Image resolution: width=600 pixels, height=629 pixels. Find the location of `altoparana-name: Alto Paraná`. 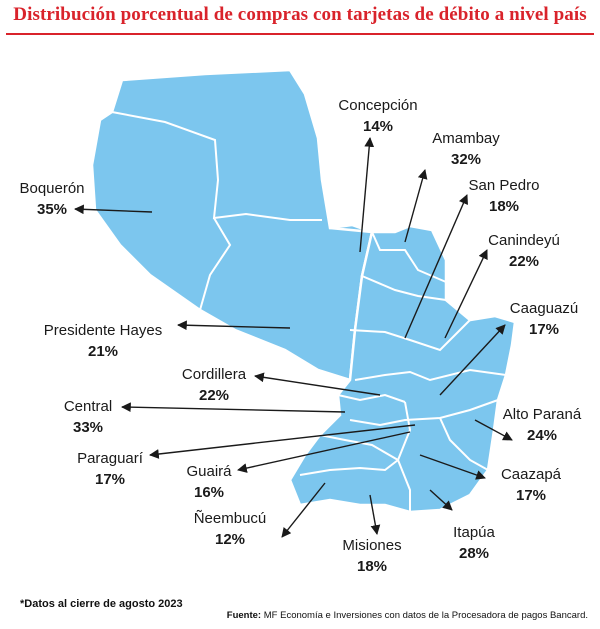

altoparana-name: Alto Paraná is located at coordinates (542, 414).